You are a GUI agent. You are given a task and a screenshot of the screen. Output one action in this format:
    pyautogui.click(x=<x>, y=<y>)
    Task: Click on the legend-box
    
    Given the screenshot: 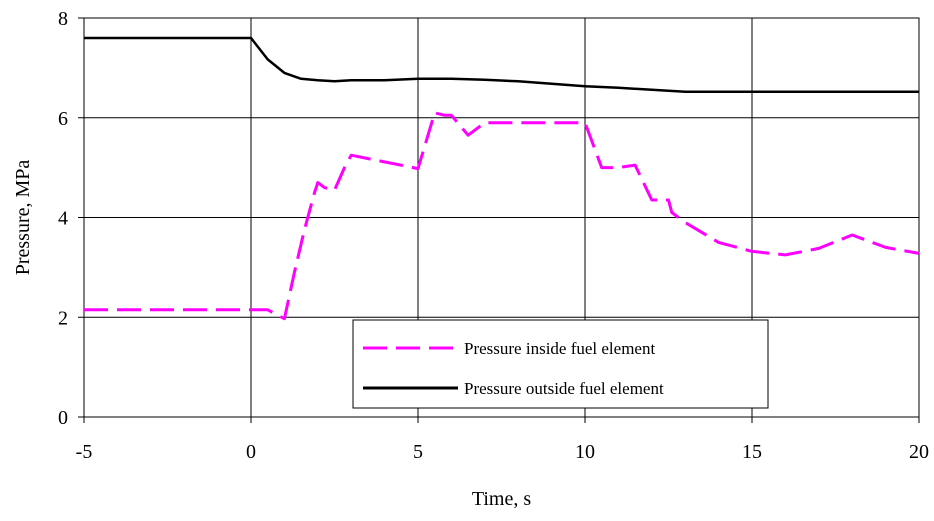 What is the action you would take?
    pyautogui.click(x=560, y=364)
    